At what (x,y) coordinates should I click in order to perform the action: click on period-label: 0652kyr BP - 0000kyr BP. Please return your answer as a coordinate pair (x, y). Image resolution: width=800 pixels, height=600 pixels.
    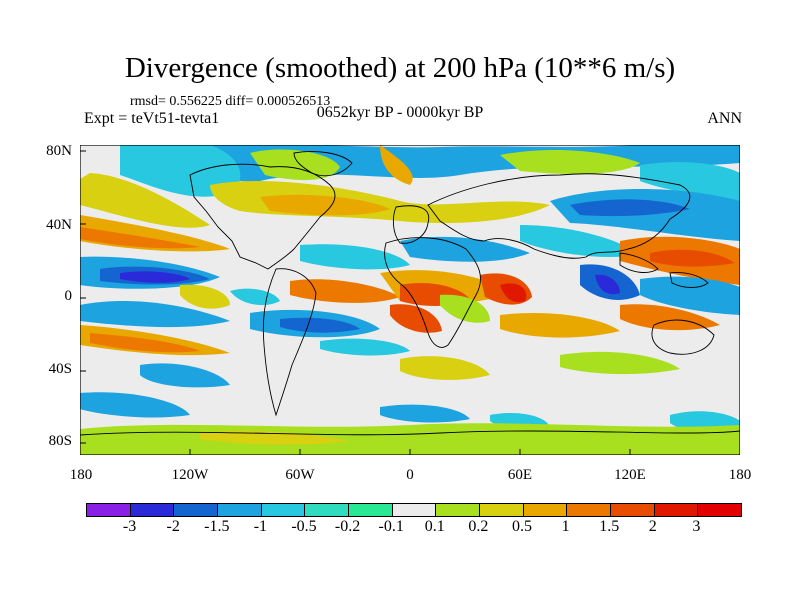
    Looking at the image, I should click on (400, 112).